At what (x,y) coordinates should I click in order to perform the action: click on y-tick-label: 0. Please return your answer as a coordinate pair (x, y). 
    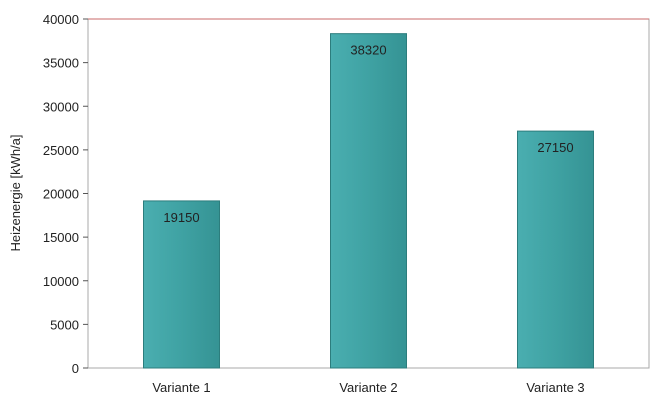
    Looking at the image, I should click on (75, 368).